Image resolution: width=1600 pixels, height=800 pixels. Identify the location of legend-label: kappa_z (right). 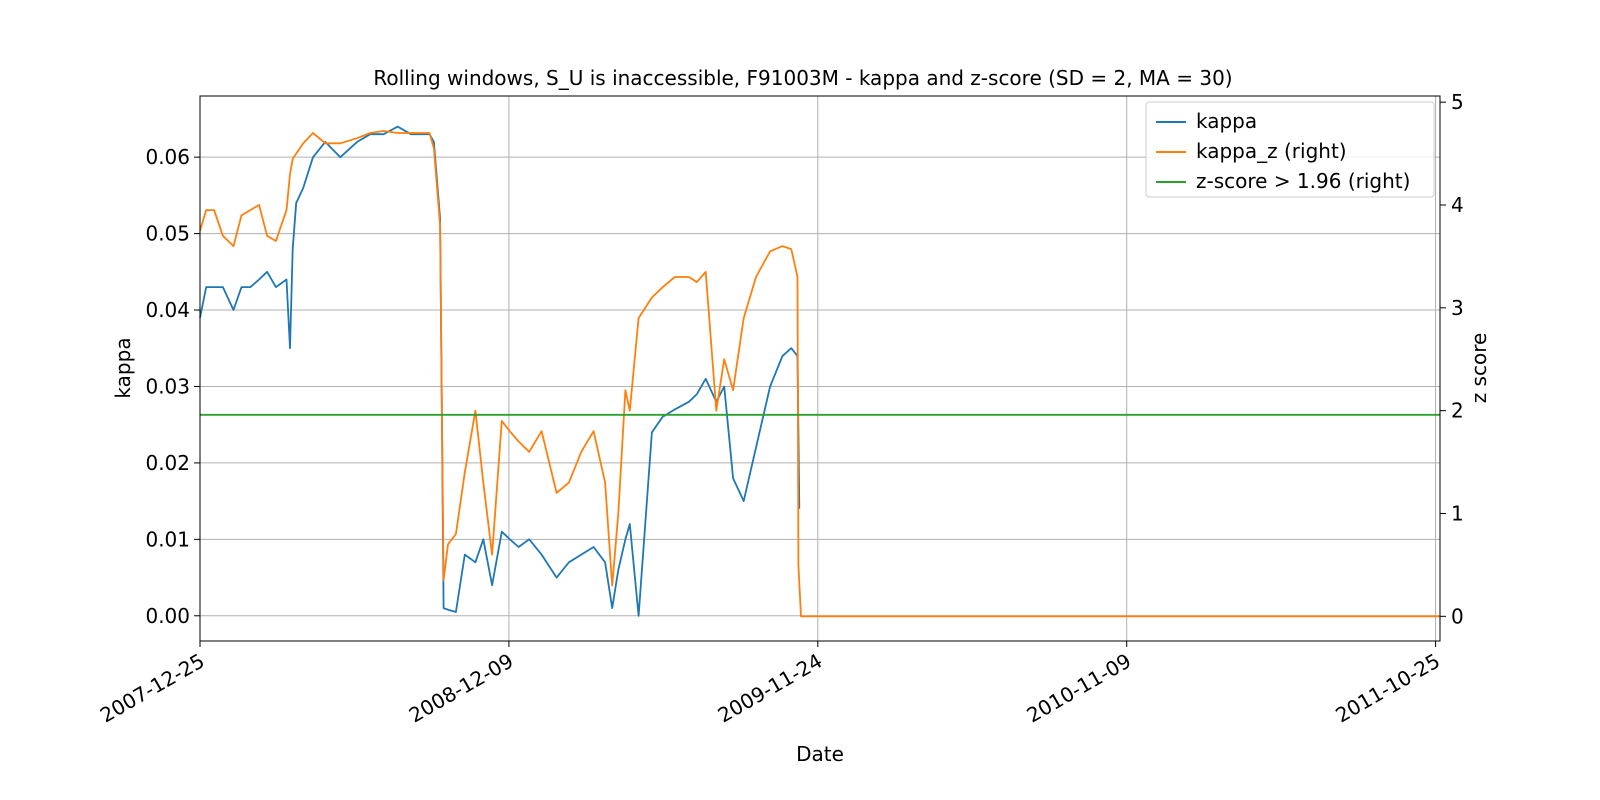
(1271, 151).